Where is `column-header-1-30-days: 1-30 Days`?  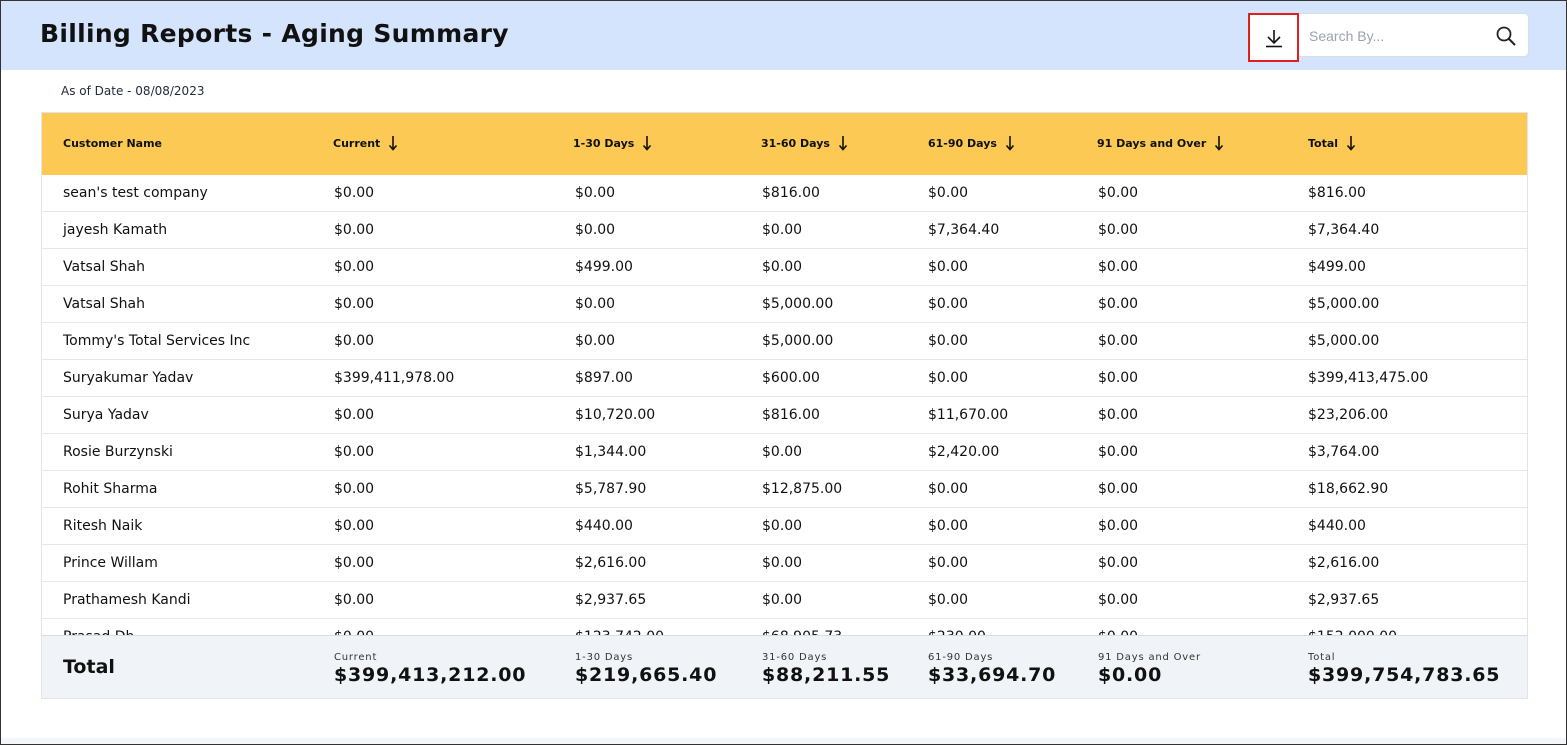
column-header-1-30-days: 1-30 Days is located at coordinates (612, 143).